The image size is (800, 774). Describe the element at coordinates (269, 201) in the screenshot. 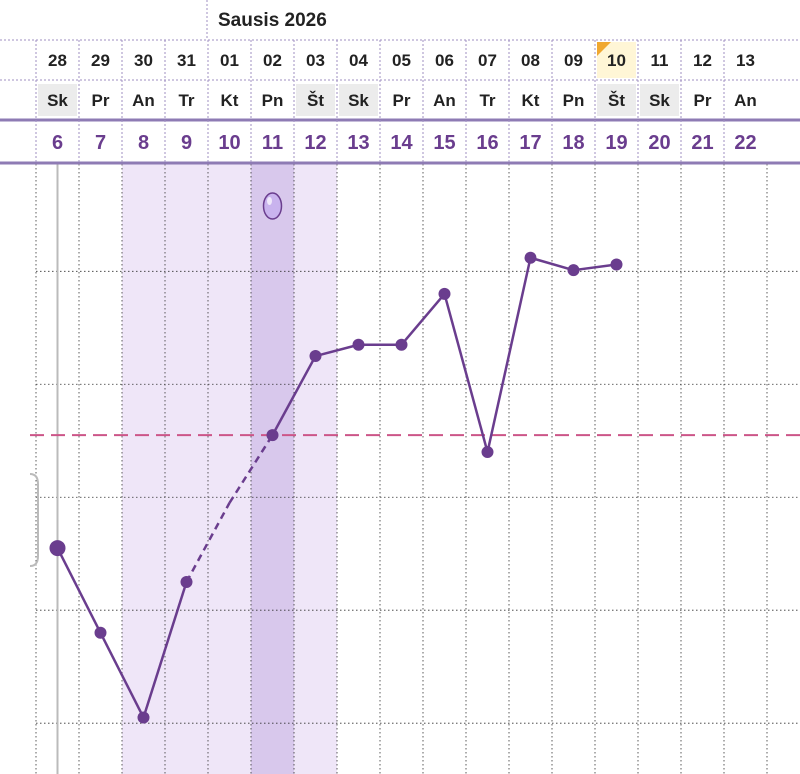

I see `egg-icon-highlight` at that location.